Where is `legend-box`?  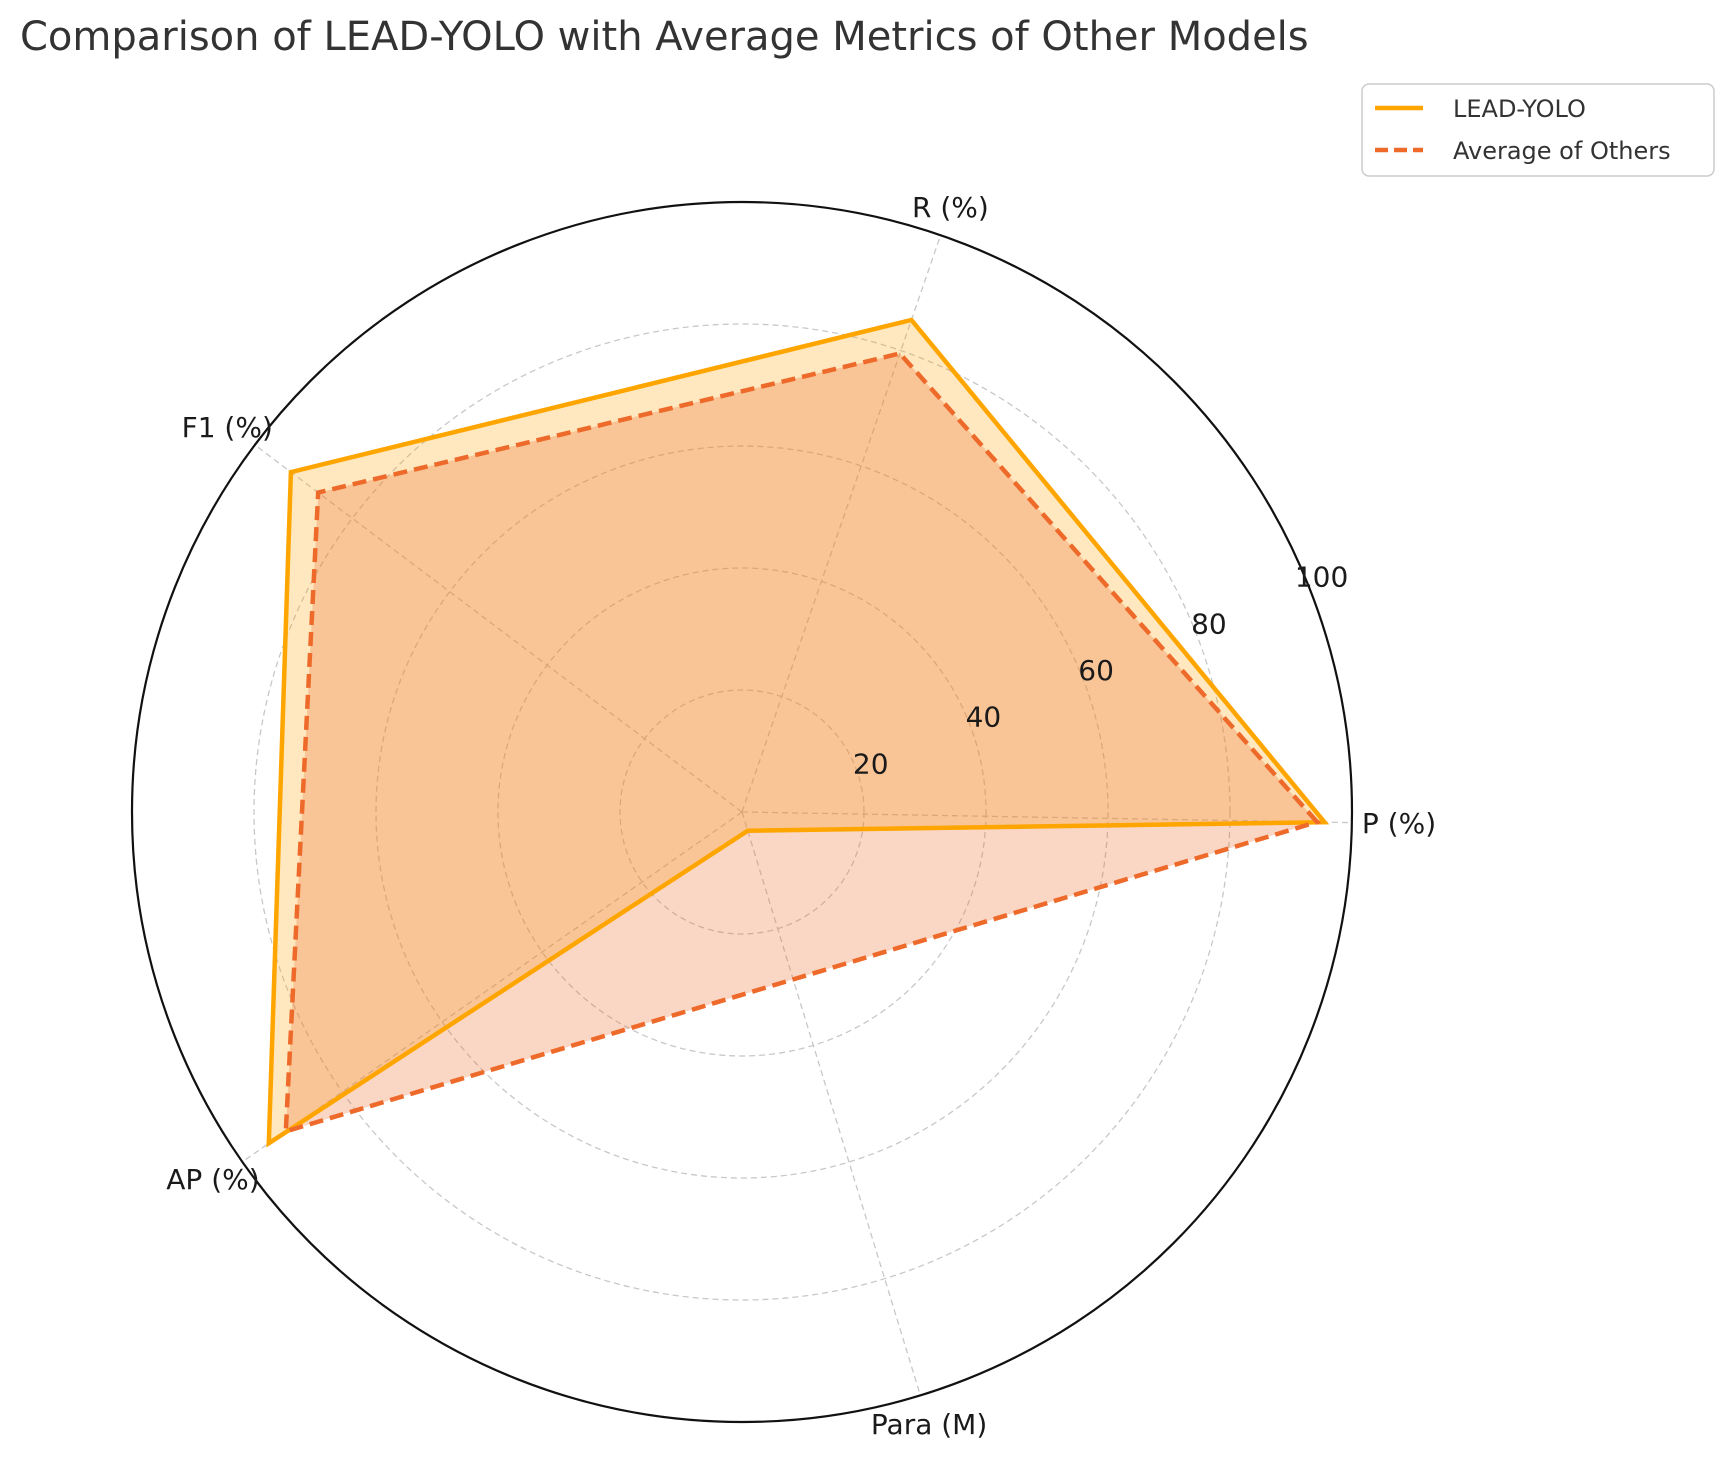
legend-box is located at coordinates (1538, 130).